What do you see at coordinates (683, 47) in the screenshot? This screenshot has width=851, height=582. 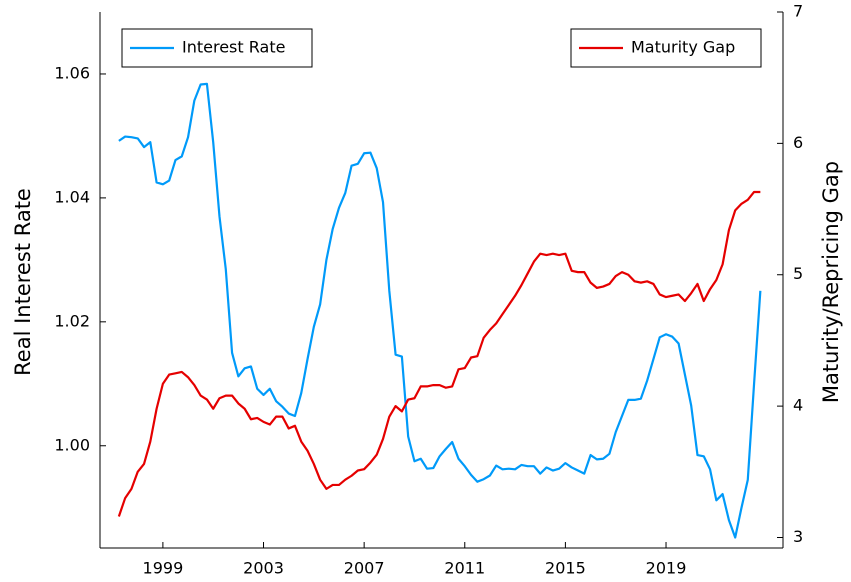 I see `legend-label: Maturity Gap` at bounding box center [683, 47].